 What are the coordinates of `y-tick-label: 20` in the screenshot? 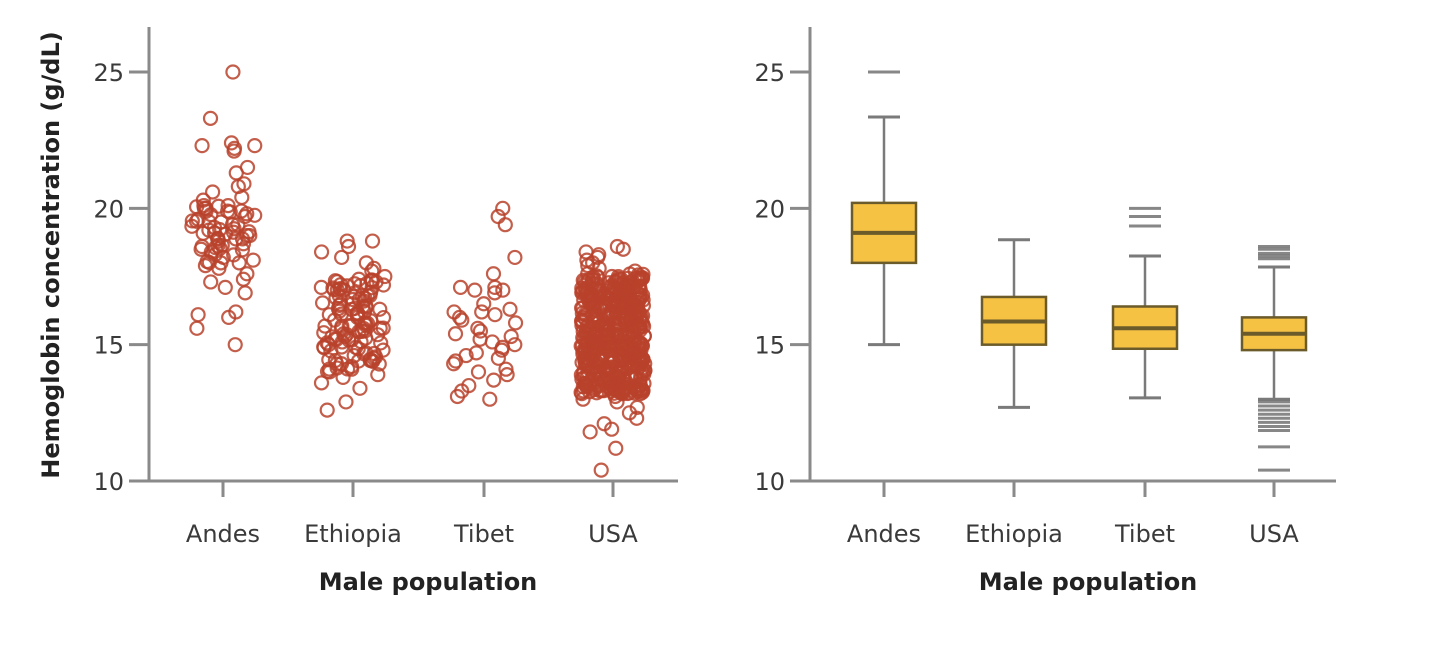 It's located at (769, 209).